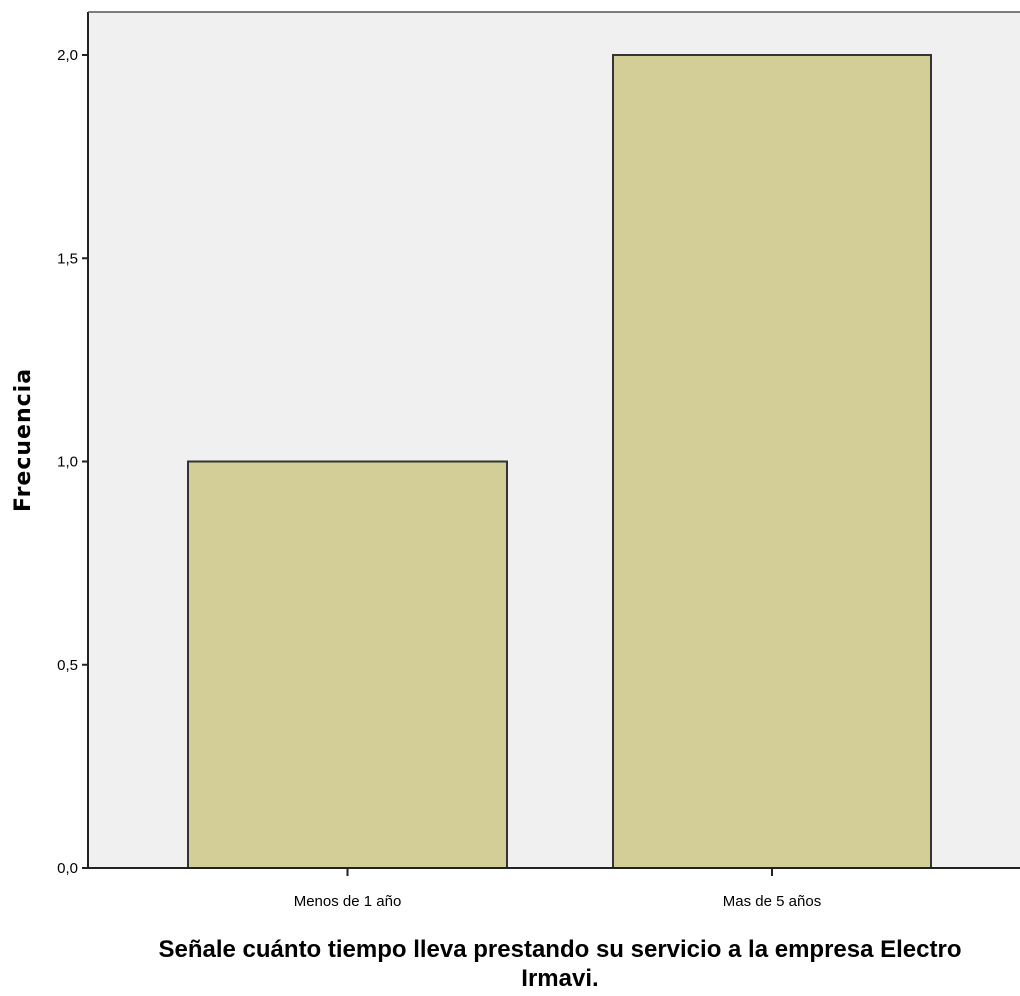 This screenshot has height=996, width=1020. What do you see at coordinates (554, 888) in the screenshot?
I see `x-axis: Menos de 1 año Mas de 5 años` at bounding box center [554, 888].